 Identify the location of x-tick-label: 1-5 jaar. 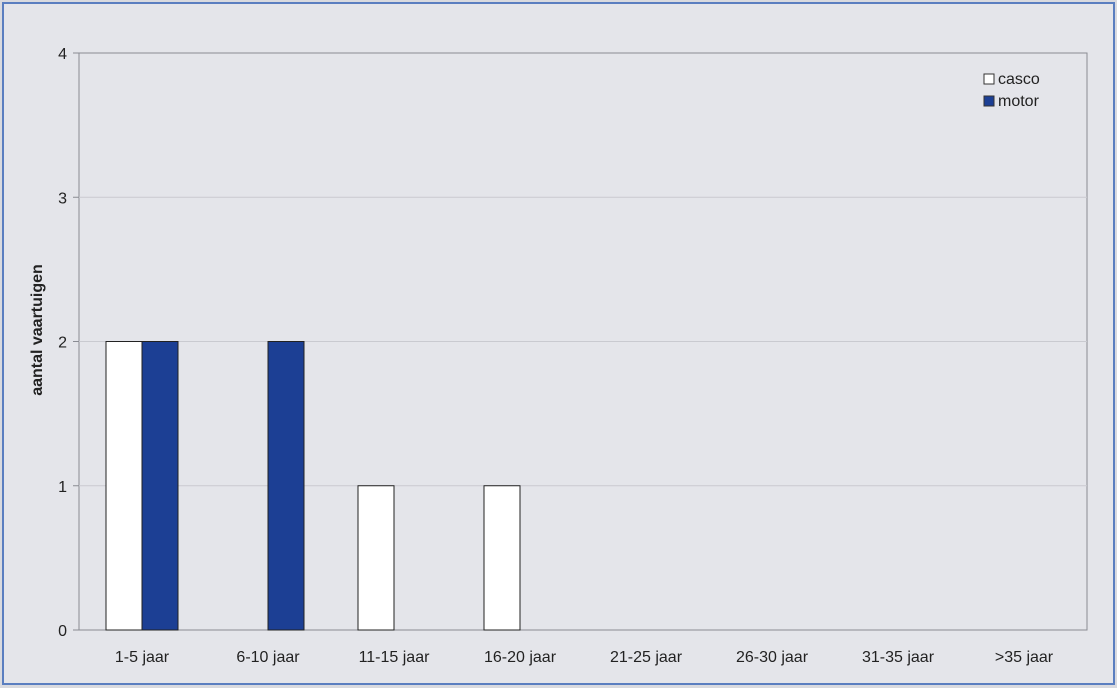
(142, 657).